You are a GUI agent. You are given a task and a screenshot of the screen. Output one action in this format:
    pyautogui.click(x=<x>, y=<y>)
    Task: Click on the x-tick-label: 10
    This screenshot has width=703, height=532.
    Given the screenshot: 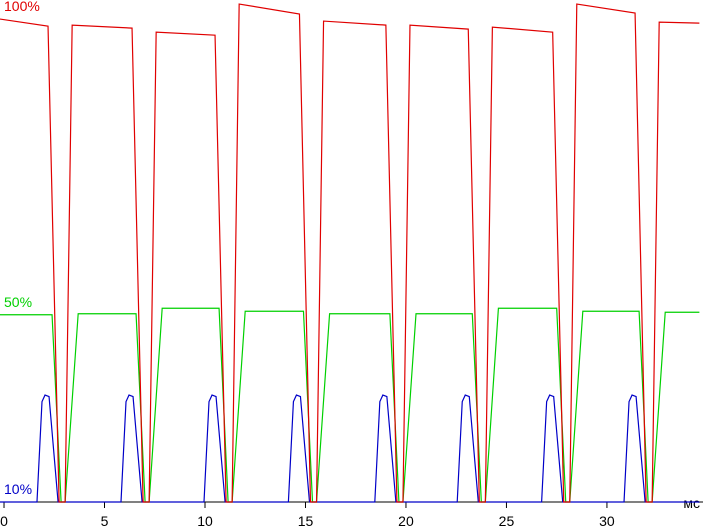 What is the action you would take?
    pyautogui.click(x=205, y=521)
    